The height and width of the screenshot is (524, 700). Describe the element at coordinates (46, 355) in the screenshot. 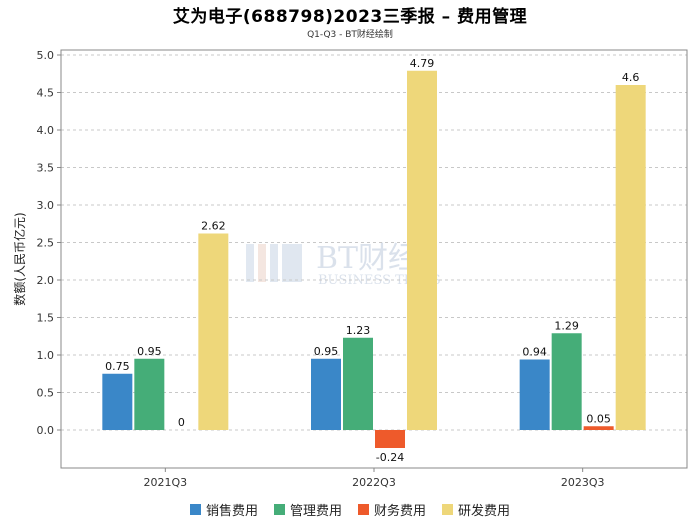

I see `y-tick-label: 1.0` at that location.